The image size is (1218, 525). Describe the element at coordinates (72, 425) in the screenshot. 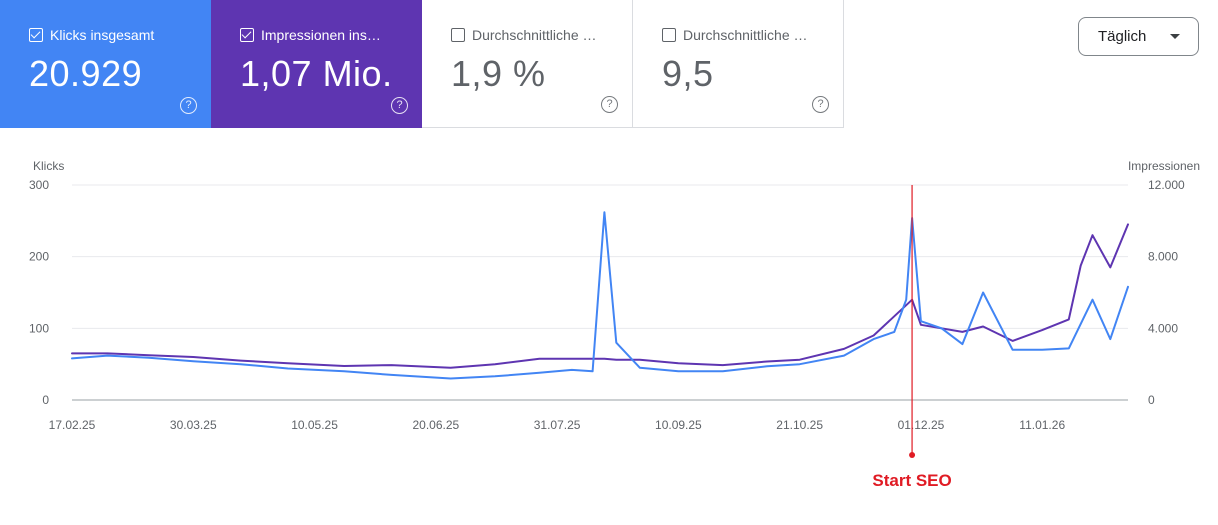

I see `x-tick-label: 17.02.25` at that location.